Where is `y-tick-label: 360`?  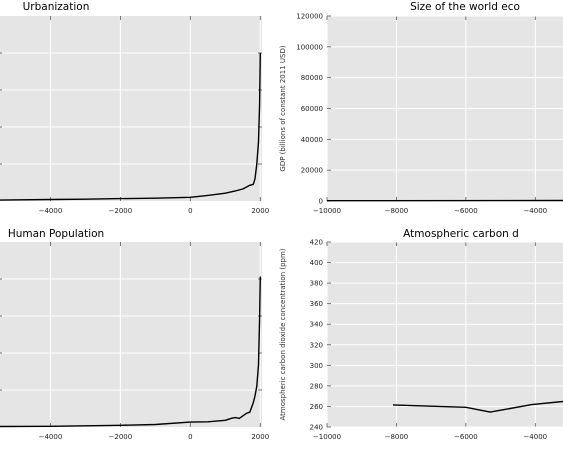 y-tick-label: 360 is located at coordinates (316, 304).